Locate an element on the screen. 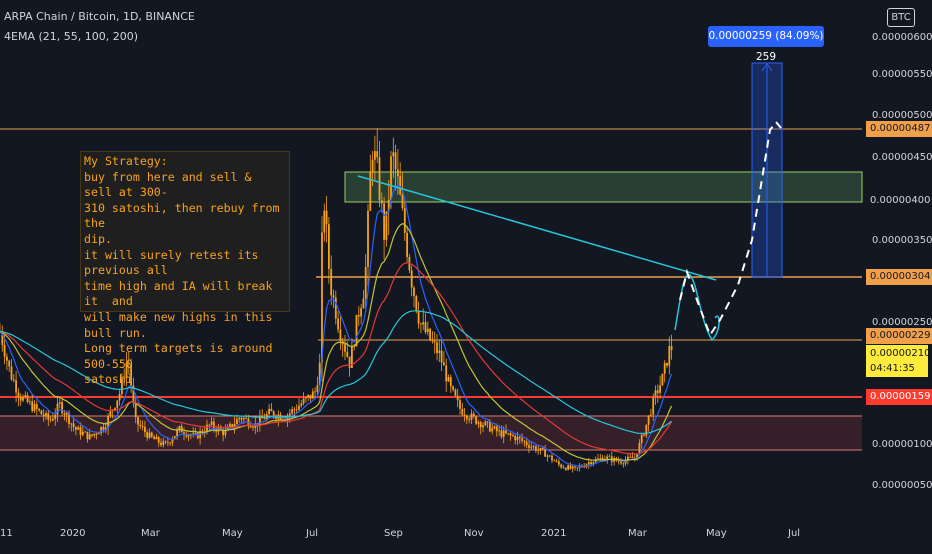  currency-badge: BTC is located at coordinates (901, 17).